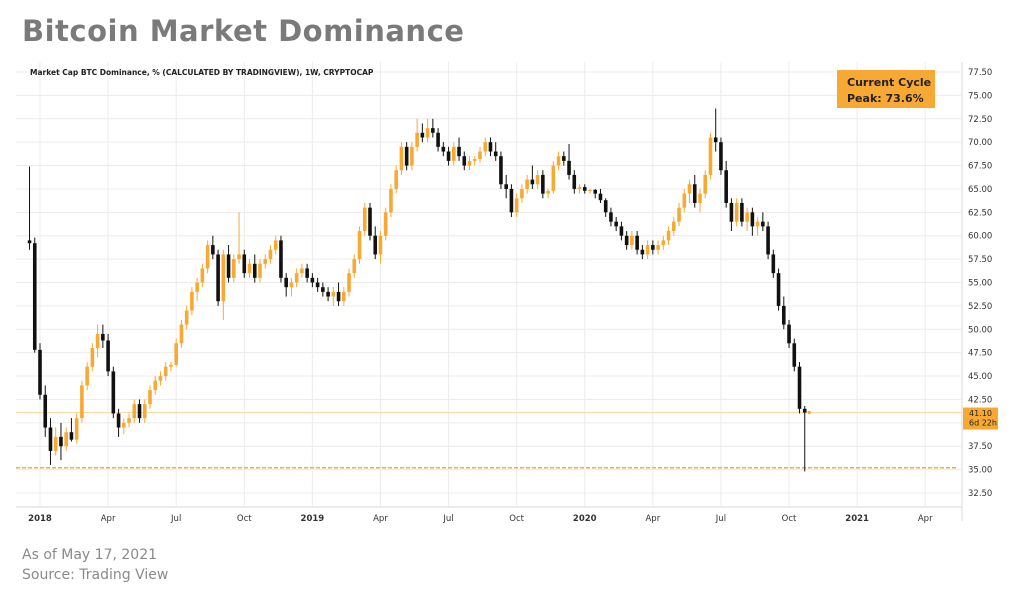  I want to click on y-tick-label: 55.00, so click(980, 284).